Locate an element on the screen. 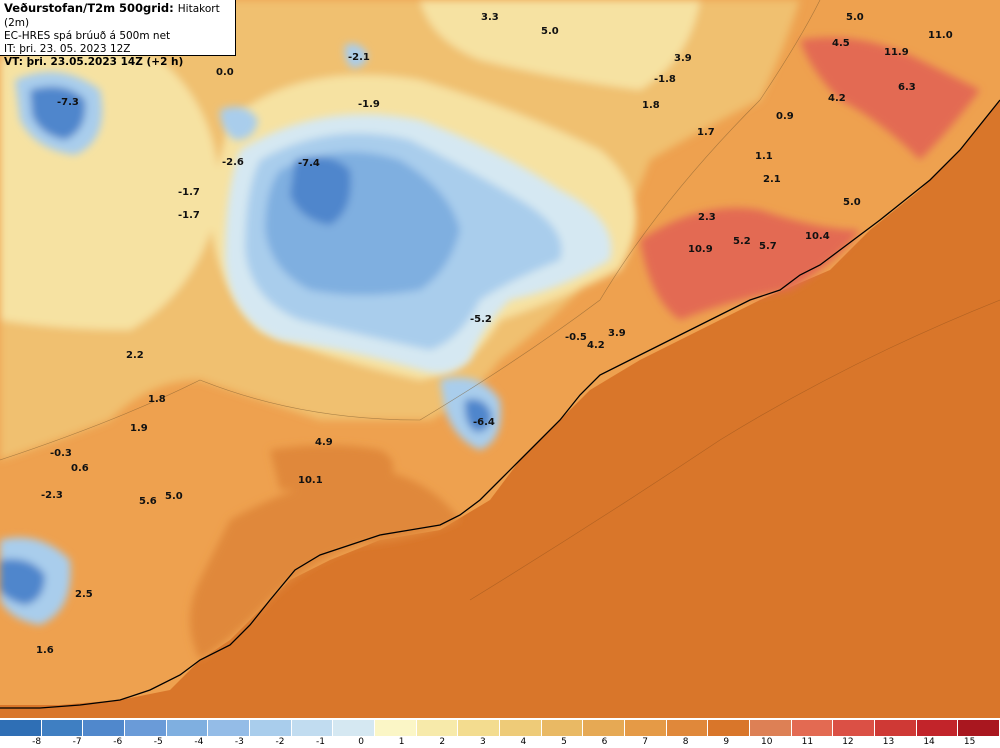  value-label: 10.4 is located at coordinates (817, 236).